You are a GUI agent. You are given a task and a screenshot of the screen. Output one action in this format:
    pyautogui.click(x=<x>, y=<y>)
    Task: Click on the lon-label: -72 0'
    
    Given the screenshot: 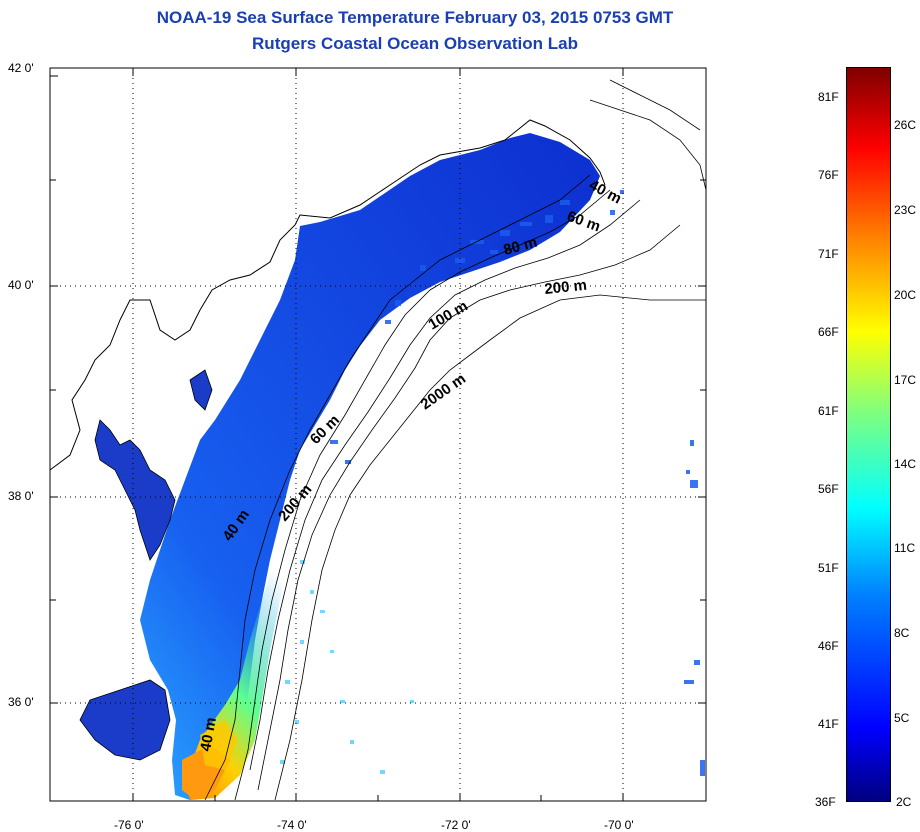 What is the action you would take?
    pyautogui.click(x=456, y=825)
    